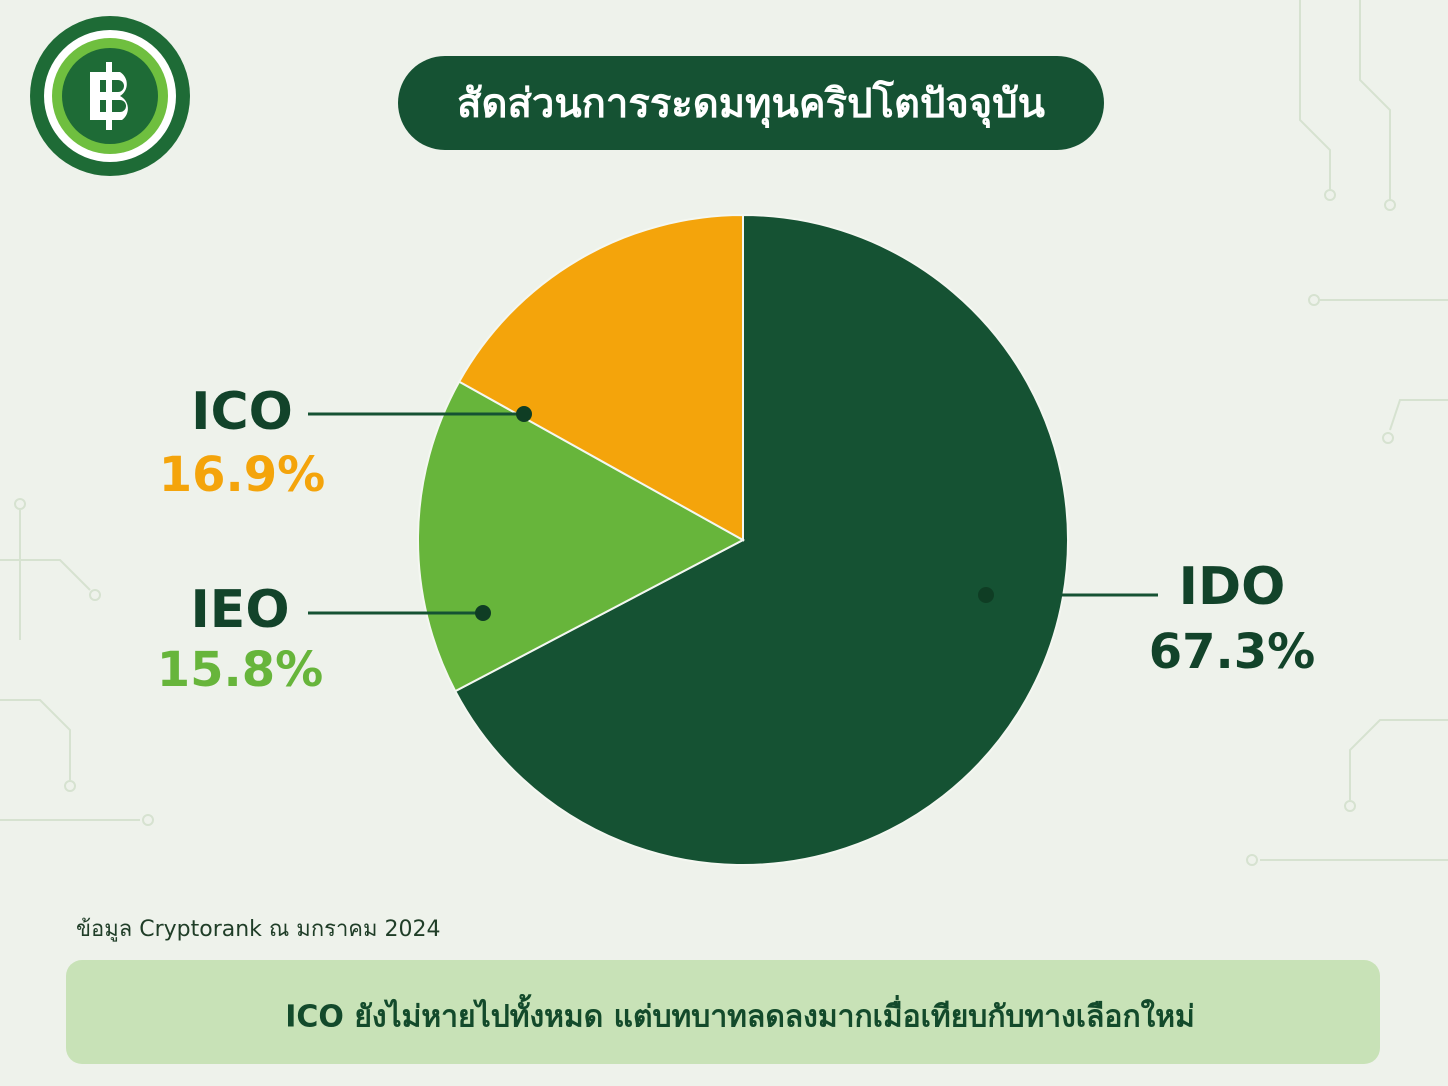 The image size is (1448, 1086). I want to click on annotation-box, so click(723, 1012).